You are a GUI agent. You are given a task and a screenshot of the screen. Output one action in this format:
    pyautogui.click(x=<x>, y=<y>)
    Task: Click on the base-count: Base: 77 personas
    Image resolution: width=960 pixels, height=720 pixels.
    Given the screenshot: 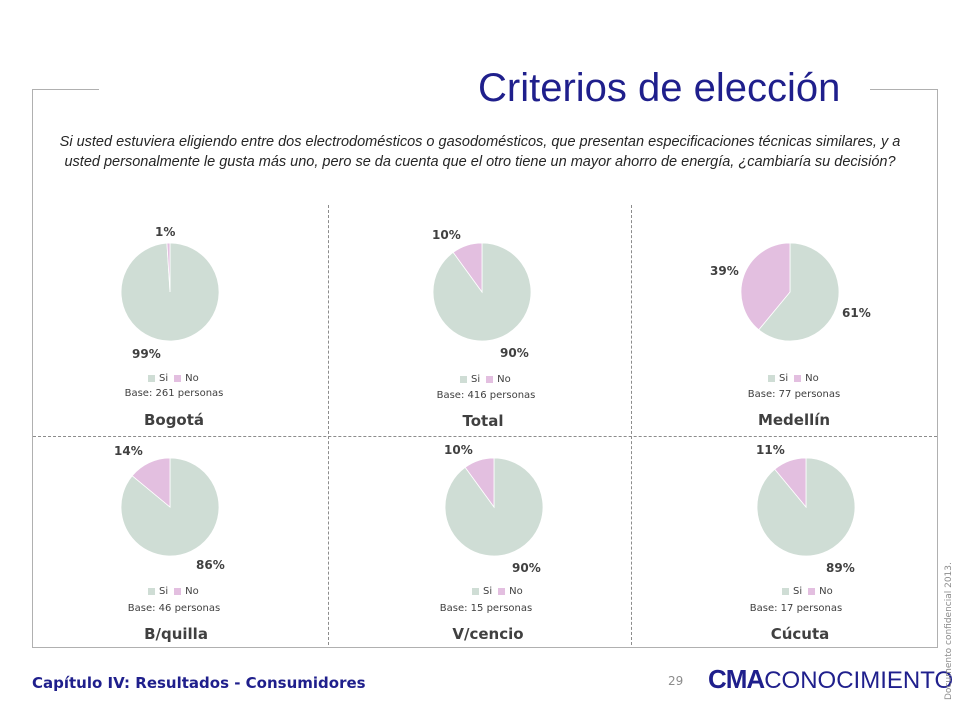 What is the action you would take?
    pyautogui.click(x=794, y=394)
    